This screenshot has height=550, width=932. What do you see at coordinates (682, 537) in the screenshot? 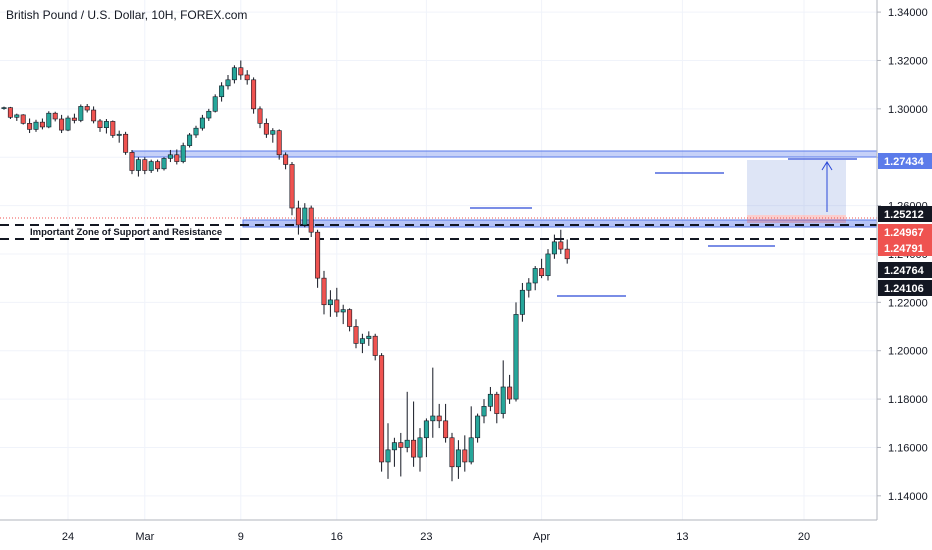
I see `time-tick-label: 13` at bounding box center [682, 537].